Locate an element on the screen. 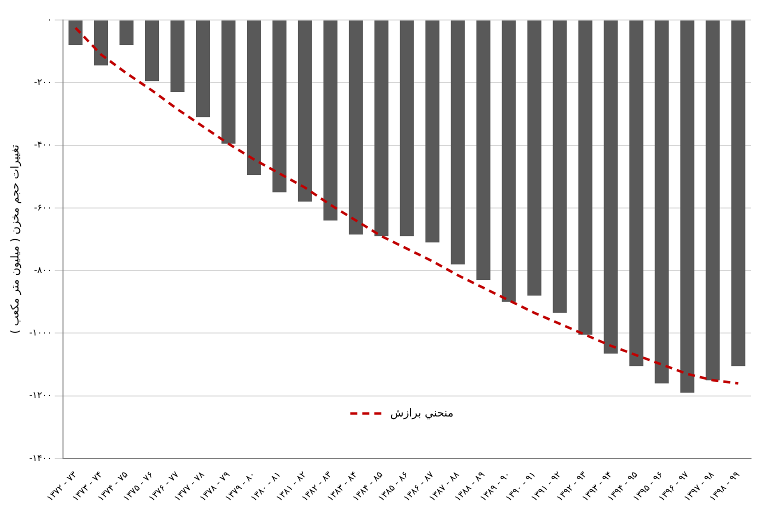  y-axis-title: تغییرات حجم مخزن ( میلیون متر مکعب ) is located at coordinates (15, 239).